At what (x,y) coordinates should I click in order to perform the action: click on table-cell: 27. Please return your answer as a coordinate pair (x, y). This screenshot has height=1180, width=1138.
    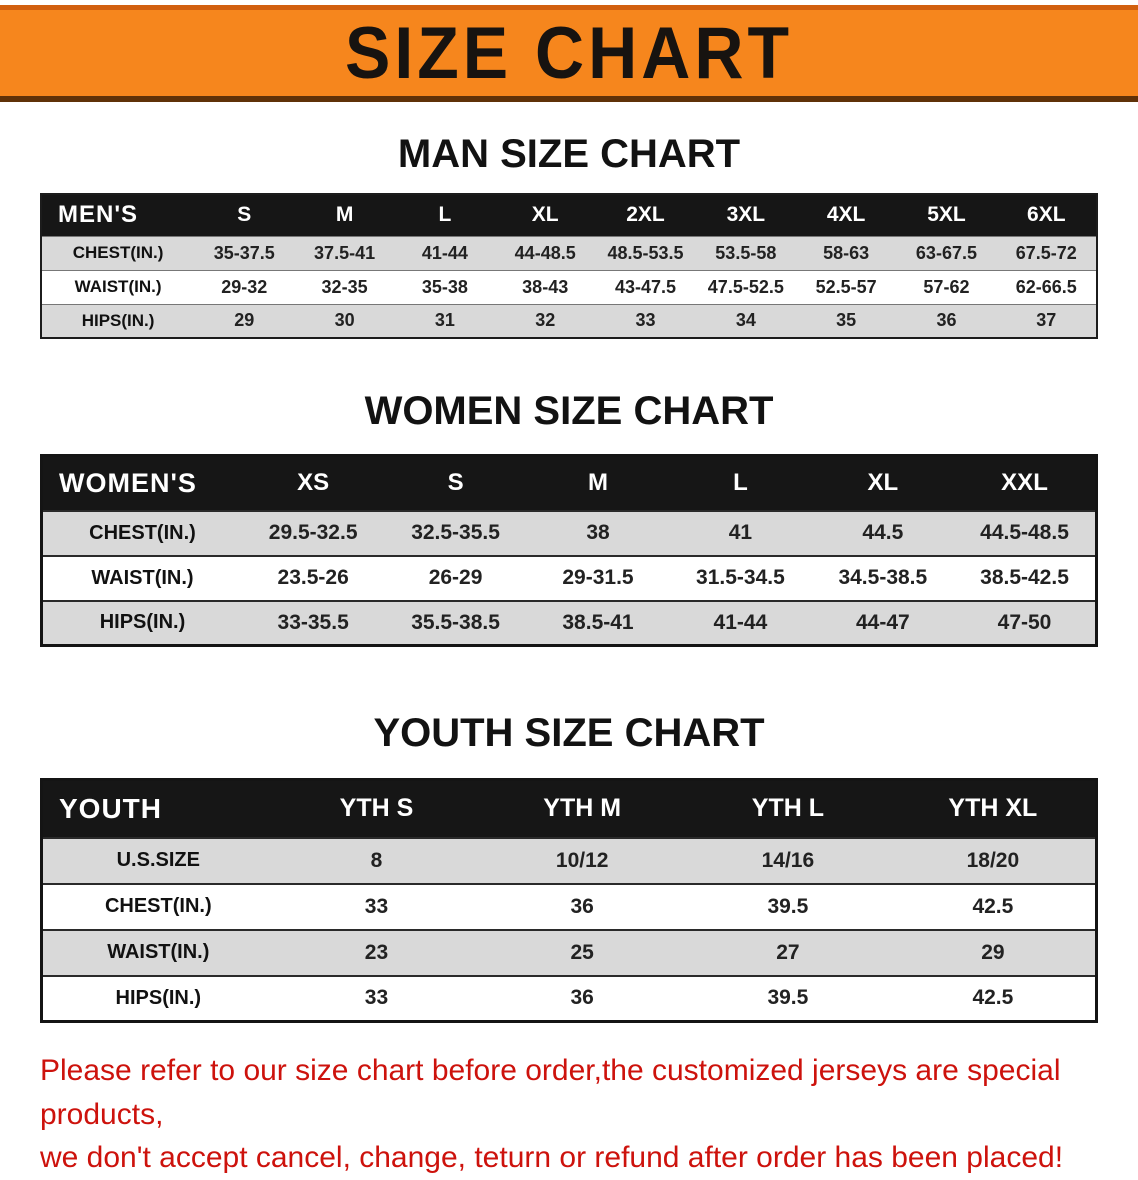
    Looking at the image, I should click on (788, 952).